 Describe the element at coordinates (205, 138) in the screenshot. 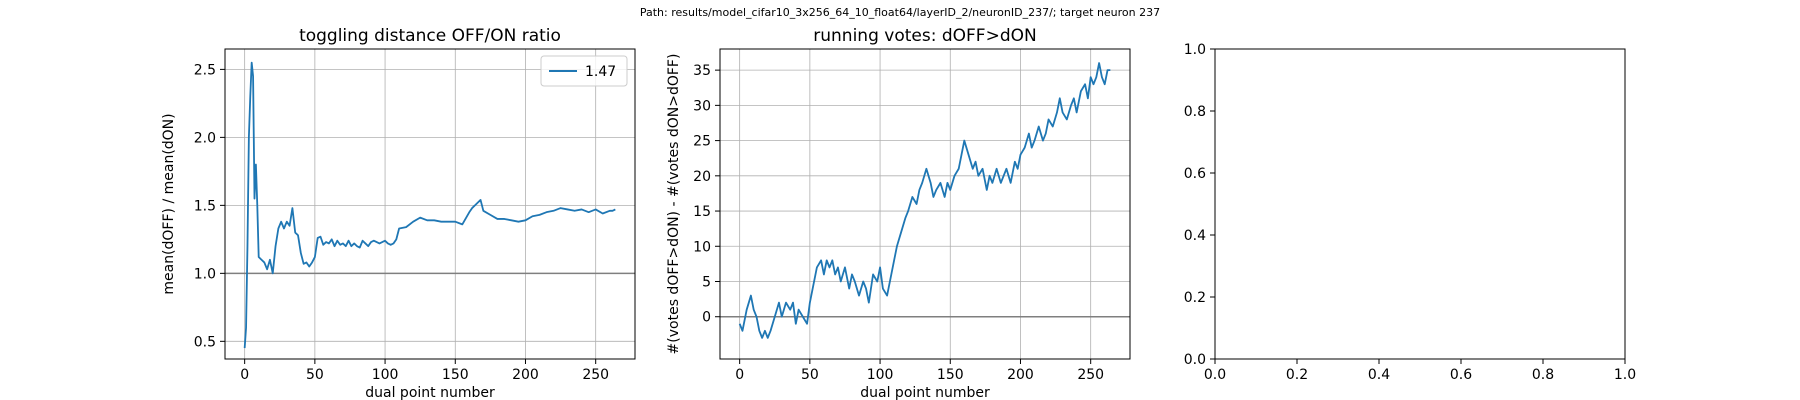

I see `y-tick-label: 2.0` at that location.